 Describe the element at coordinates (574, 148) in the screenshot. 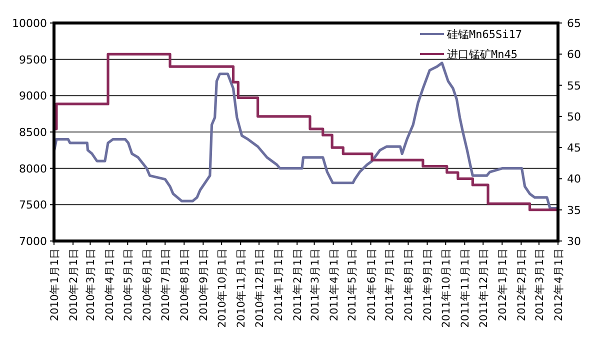

I see `y2-tick-label: 45` at that location.